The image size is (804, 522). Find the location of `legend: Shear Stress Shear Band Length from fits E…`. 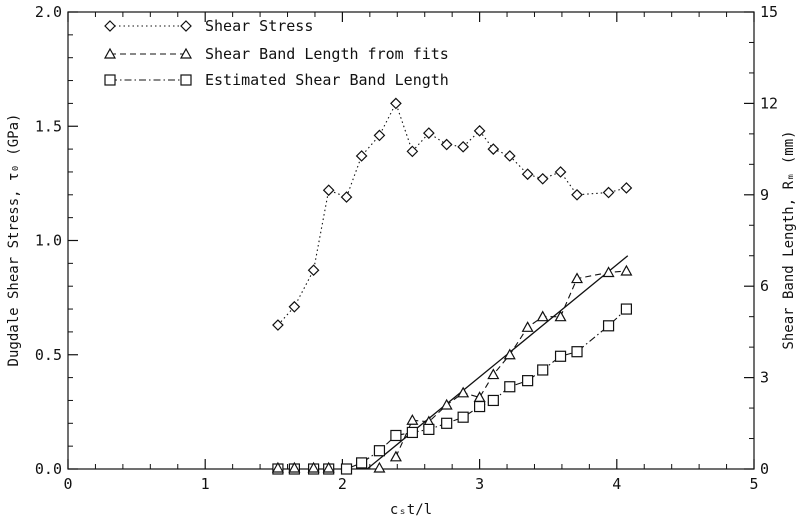

legend: Shear Stress Shear Band Length from fits E… is located at coordinates (276, 53).